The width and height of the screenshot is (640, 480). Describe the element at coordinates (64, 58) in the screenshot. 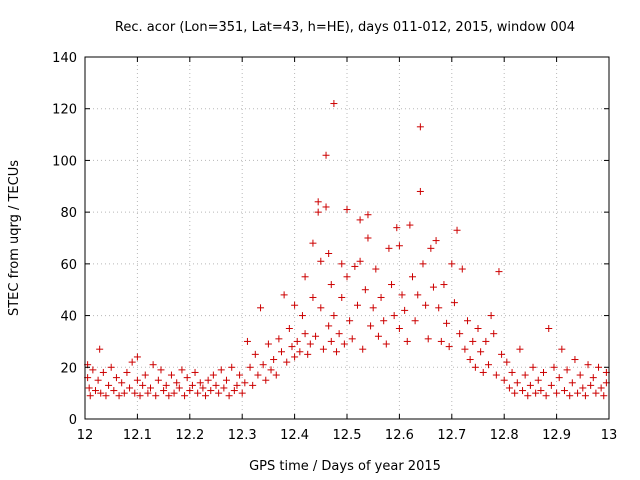

I see `y-tick-label: 140` at that location.